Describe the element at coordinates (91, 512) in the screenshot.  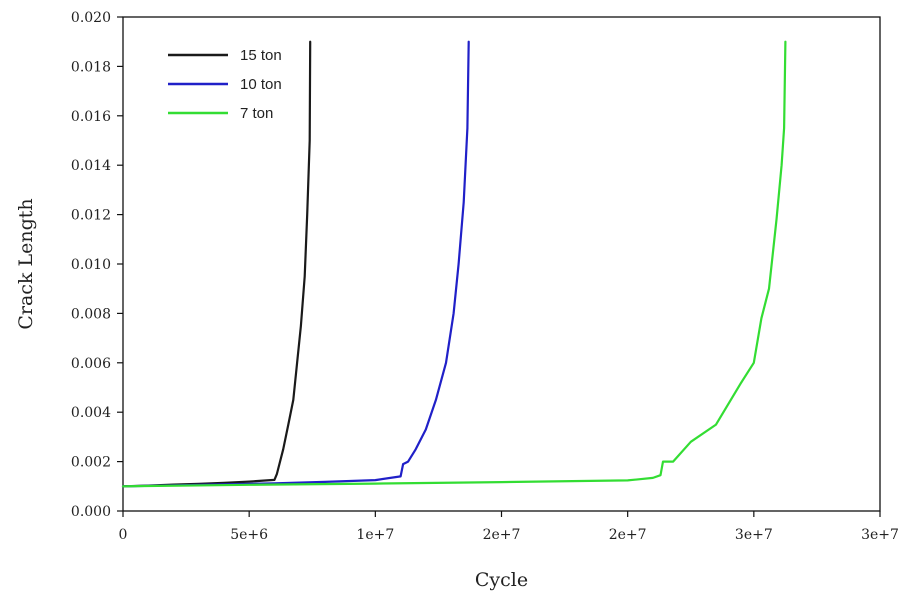
I see `y-tick-label: 0.000` at that location.